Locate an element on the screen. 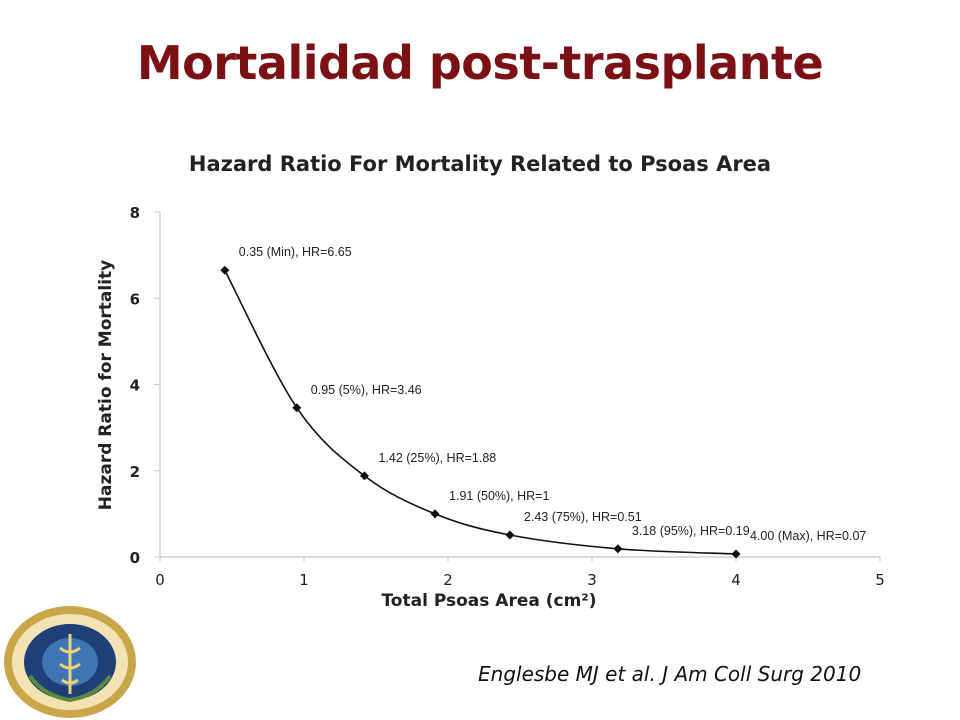  data-label: 1.42 (25%), HR=1.88 is located at coordinates (437, 458).